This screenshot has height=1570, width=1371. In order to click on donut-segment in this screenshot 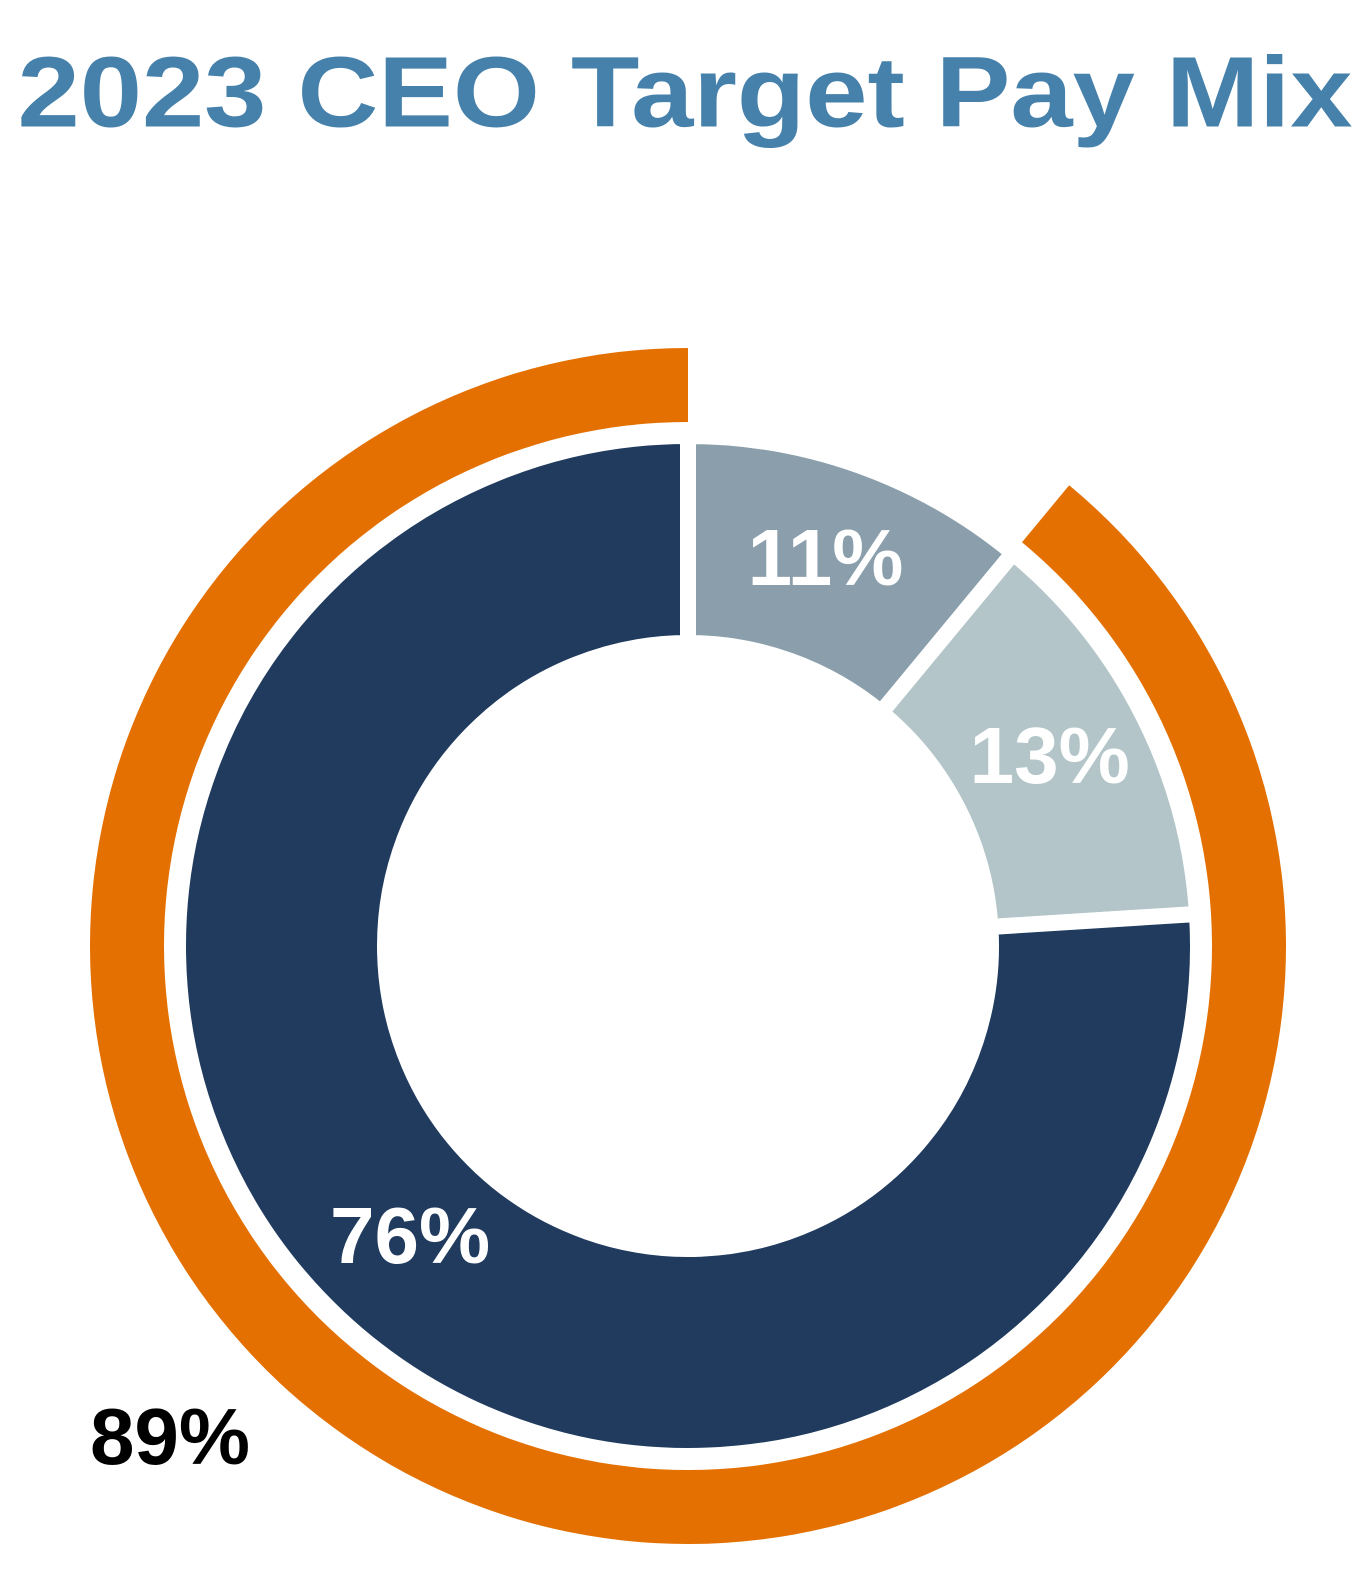, I will do `click(1037, 738)`.